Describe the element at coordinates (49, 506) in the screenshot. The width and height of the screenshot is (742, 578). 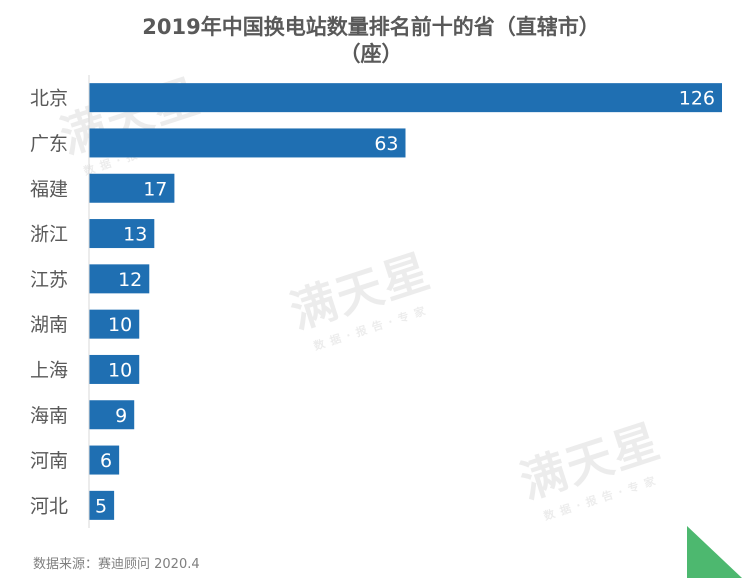
I see `category-label: 河北` at that location.